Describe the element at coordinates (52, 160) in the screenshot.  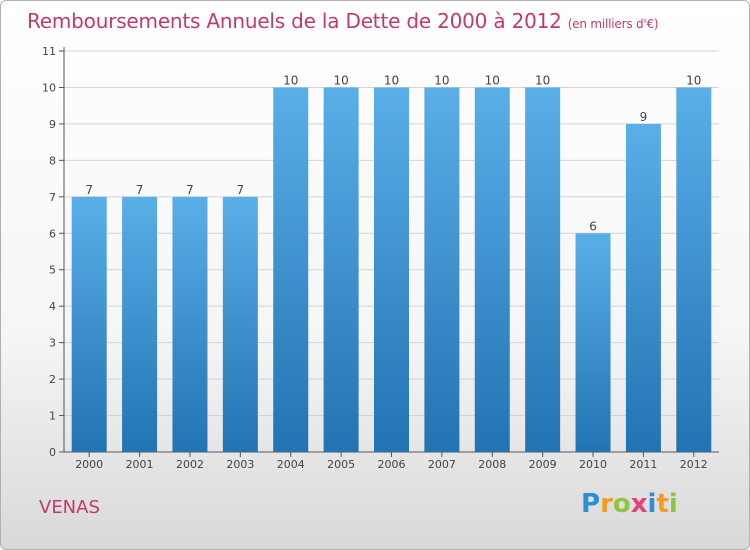
I see `y-tick-label: 8` at that location.